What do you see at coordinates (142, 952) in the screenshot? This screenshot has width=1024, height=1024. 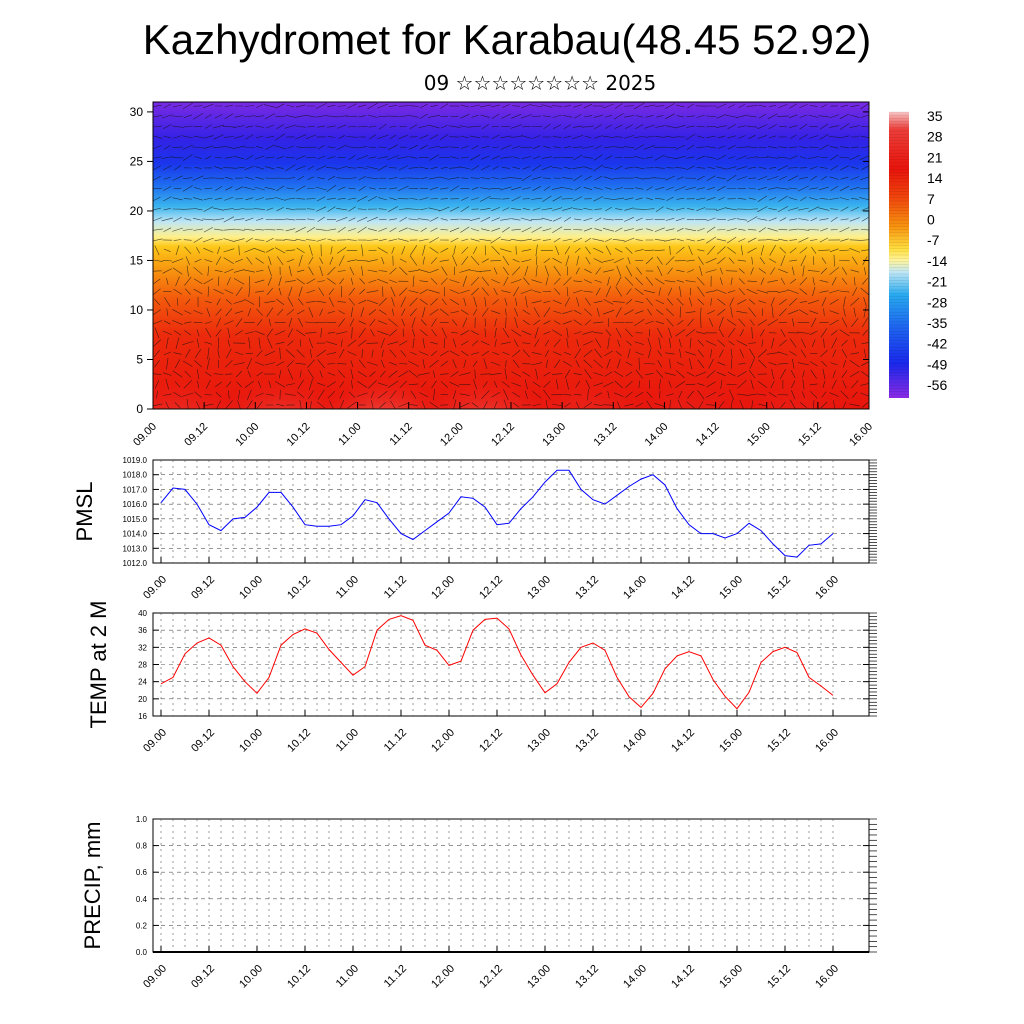 I see `y-tick-label: 0.0` at bounding box center [142, 952].